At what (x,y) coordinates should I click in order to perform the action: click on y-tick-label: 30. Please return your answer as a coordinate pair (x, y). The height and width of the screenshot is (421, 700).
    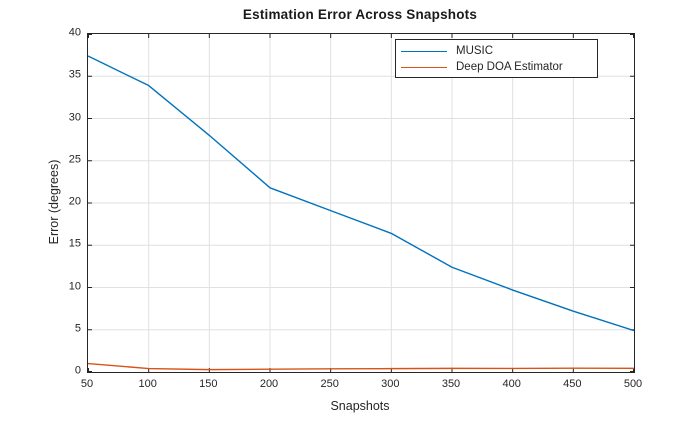
    Looking at the image, I should click on (74, 117).